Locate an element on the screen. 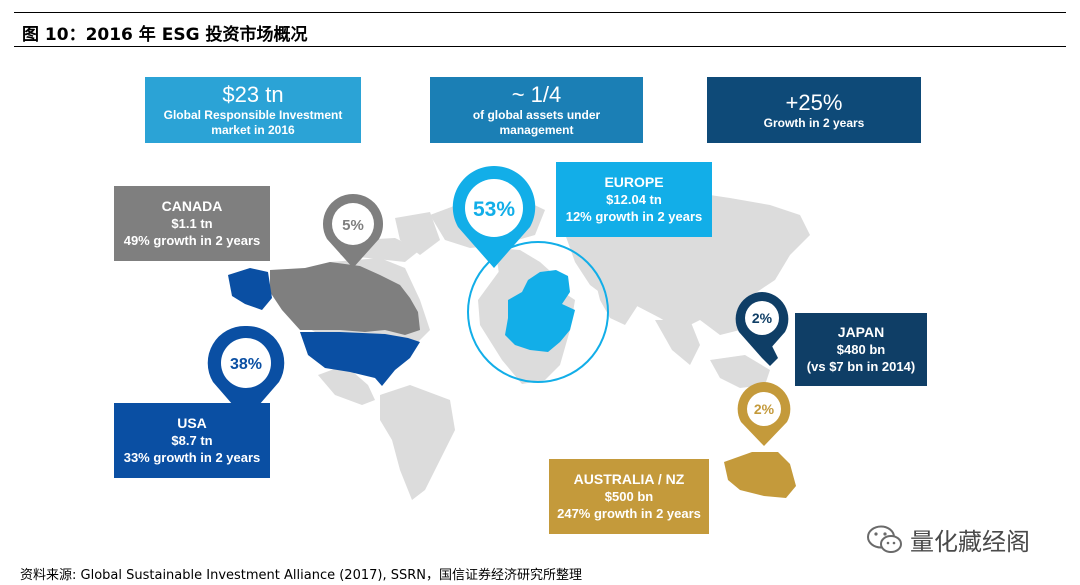  stat-asset-share-caption: of global assets under management is located at coordinates (536, 122).